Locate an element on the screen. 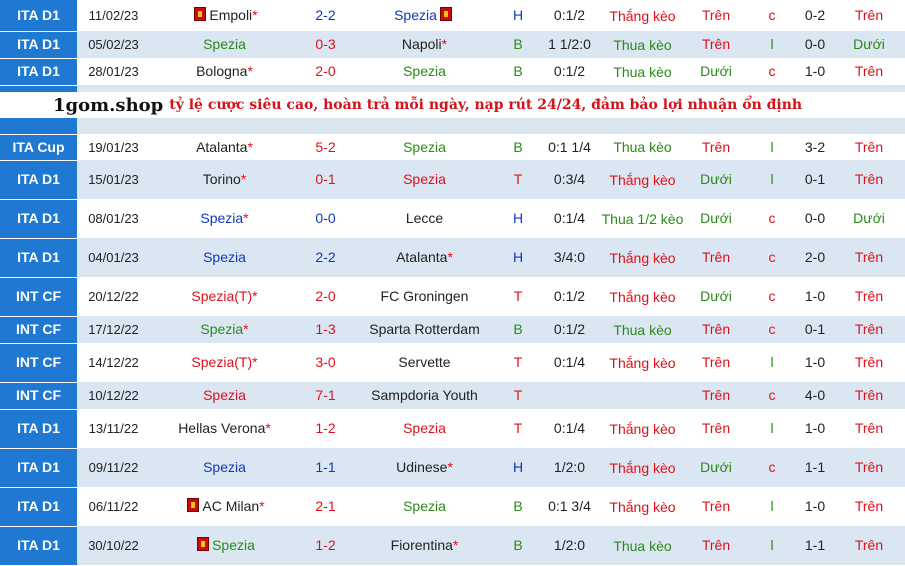 The image size is (905, 566). match-score: 1-1 is located at coordinates (325, 467).